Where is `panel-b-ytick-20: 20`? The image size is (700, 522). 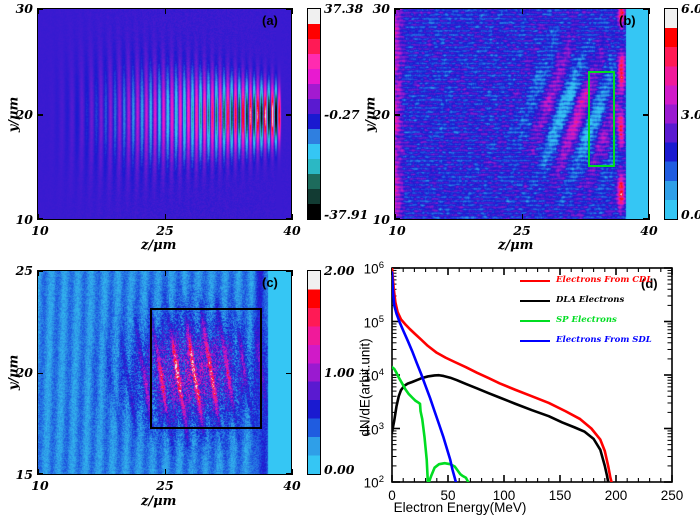
panel-b-ytick-20: 20 is located at coordinates (381, 114).